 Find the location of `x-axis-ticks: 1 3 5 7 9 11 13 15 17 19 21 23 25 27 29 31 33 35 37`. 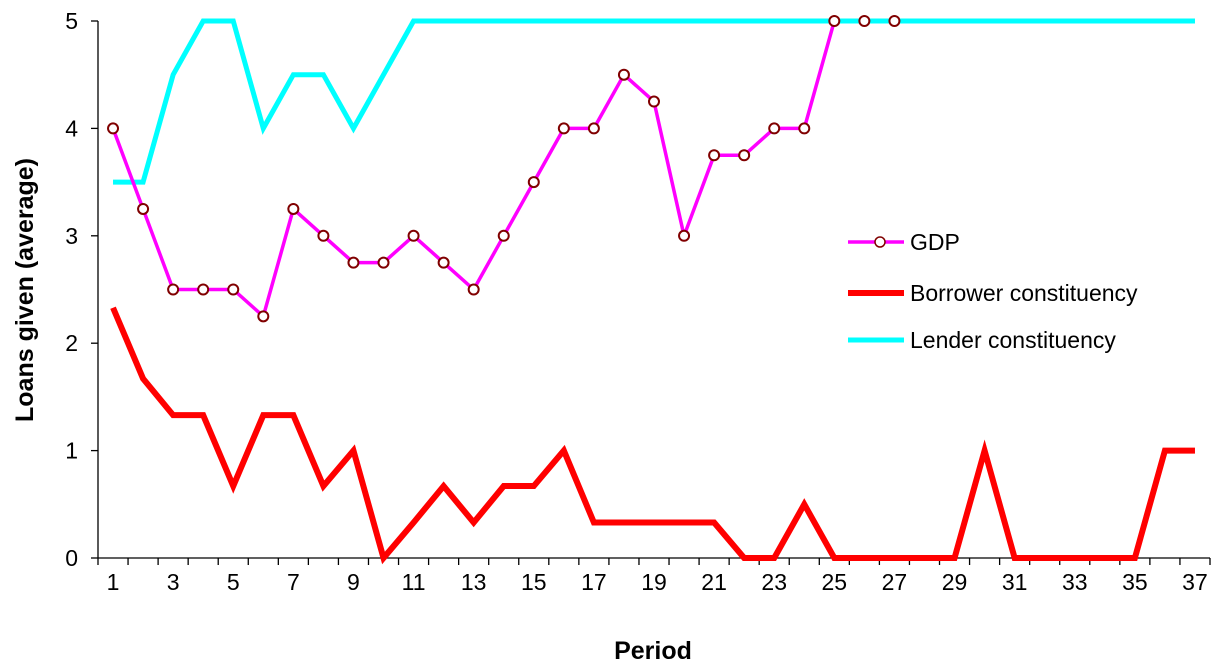

x-axis-ticks: 1 3 5 7 9 11 13 15 17 19 21 23 25 27 29 31 33 35 37 is located at coordinates (654, 576).